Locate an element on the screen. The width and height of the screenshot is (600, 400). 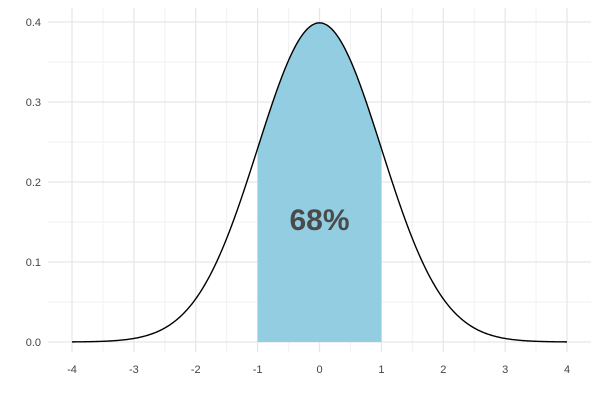
x-tick-label: -1 is located at coordinates (258, 370).